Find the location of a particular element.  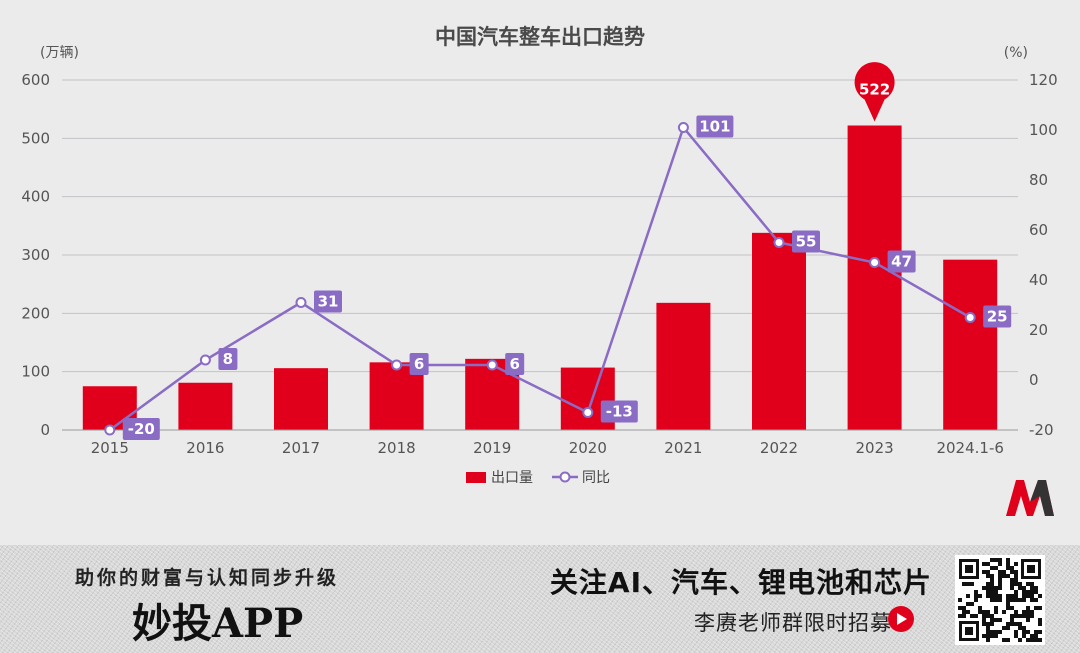

x-tick-label: 2023 is located at coordinates (875, 448).